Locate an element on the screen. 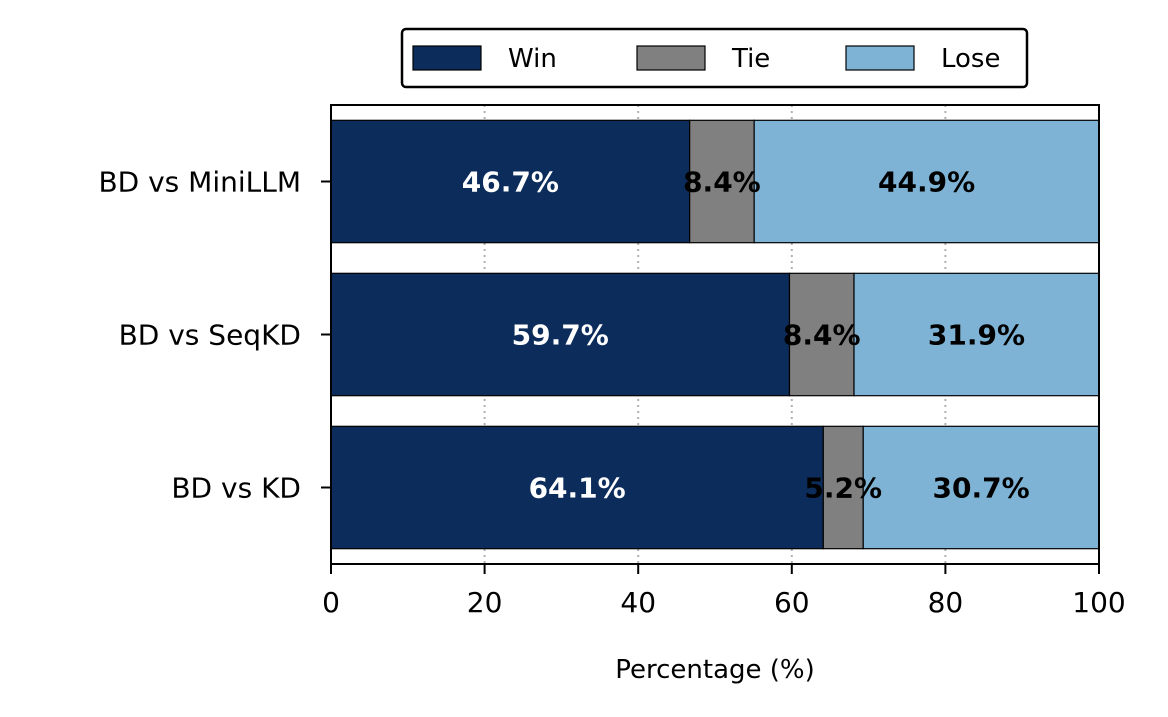 This screenshot has height=717, width=1168. y-tick-label: BD vs SeqKD is located at coordinates (210, 335).